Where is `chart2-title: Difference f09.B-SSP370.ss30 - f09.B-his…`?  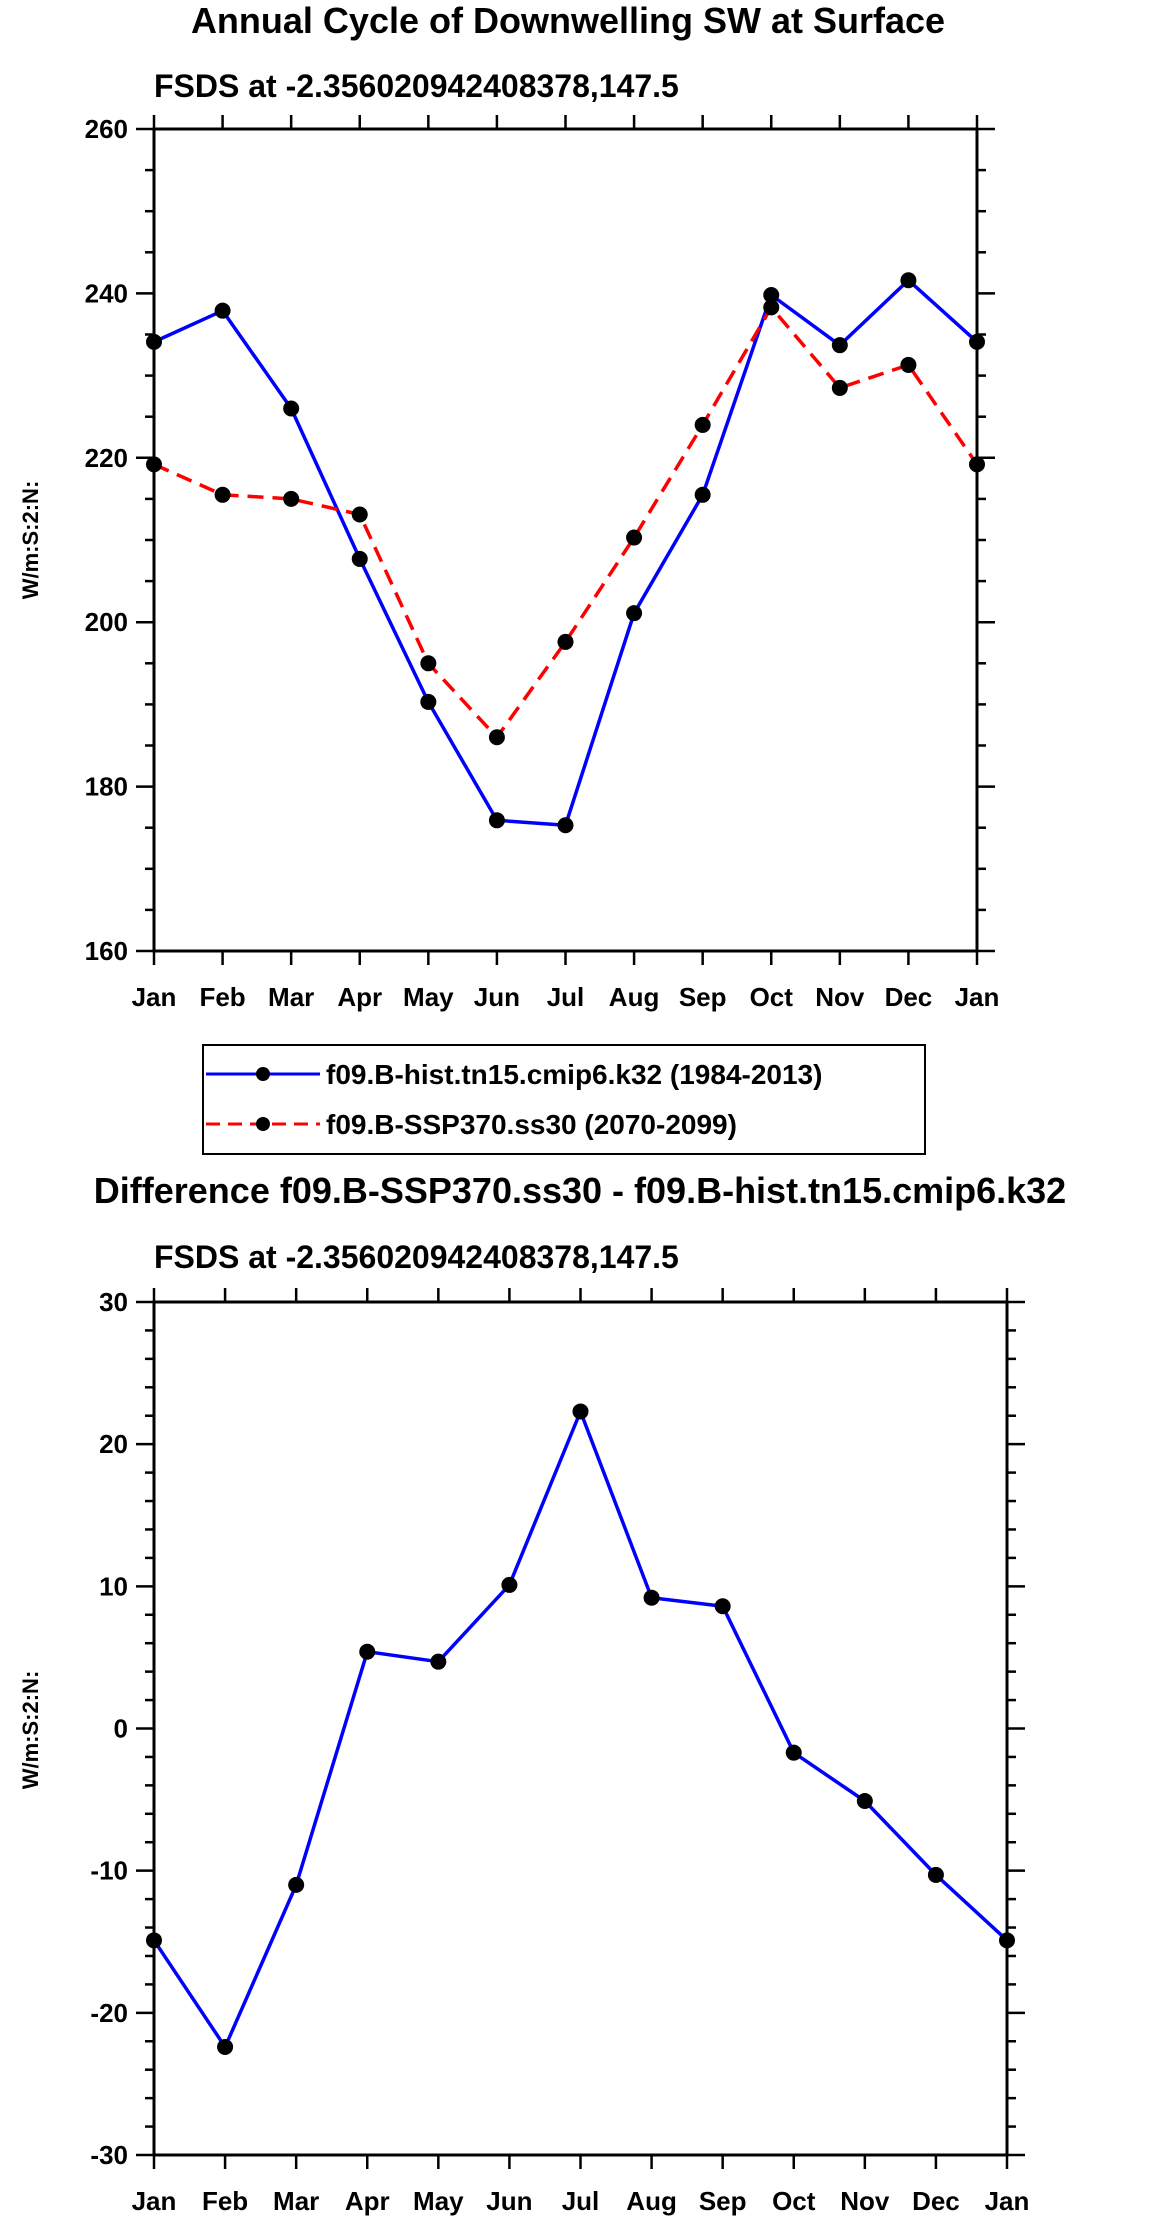
chart2-title: Difference f09.B-SSP370.ss30 - f09.B-his… is located at coordinates (580, 1190).